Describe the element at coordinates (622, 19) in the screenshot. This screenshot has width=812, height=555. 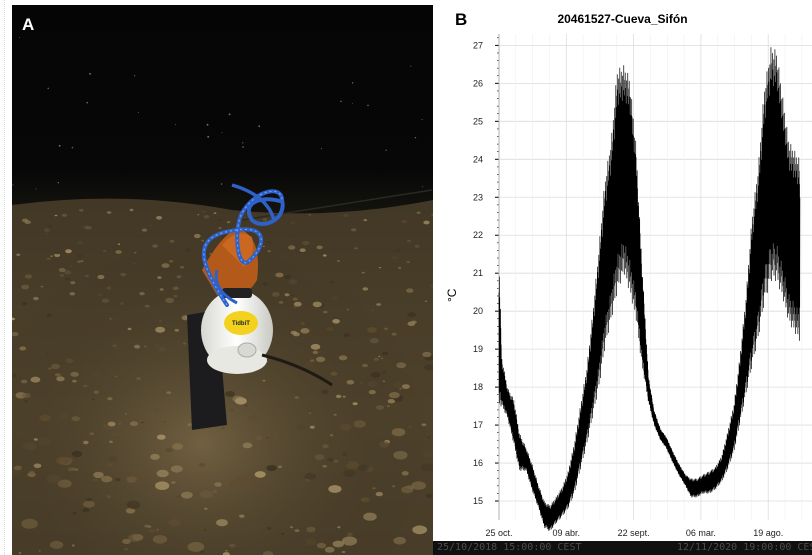
I see `chart-title: 20461527-Cueva_Sifón` at that location.